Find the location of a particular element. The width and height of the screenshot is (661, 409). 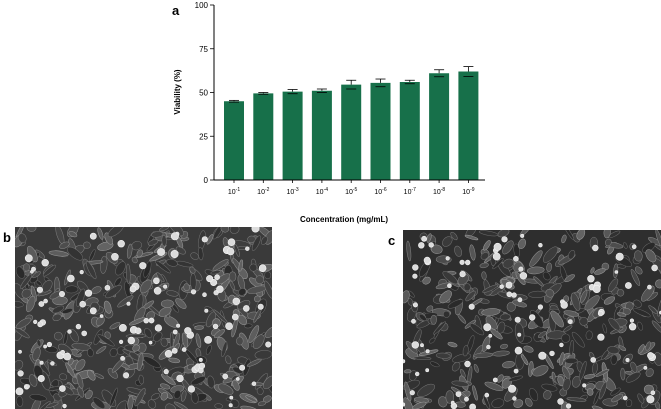

x-tick-label-7: 10⁻⁷ is located at coordinates (410, 191).